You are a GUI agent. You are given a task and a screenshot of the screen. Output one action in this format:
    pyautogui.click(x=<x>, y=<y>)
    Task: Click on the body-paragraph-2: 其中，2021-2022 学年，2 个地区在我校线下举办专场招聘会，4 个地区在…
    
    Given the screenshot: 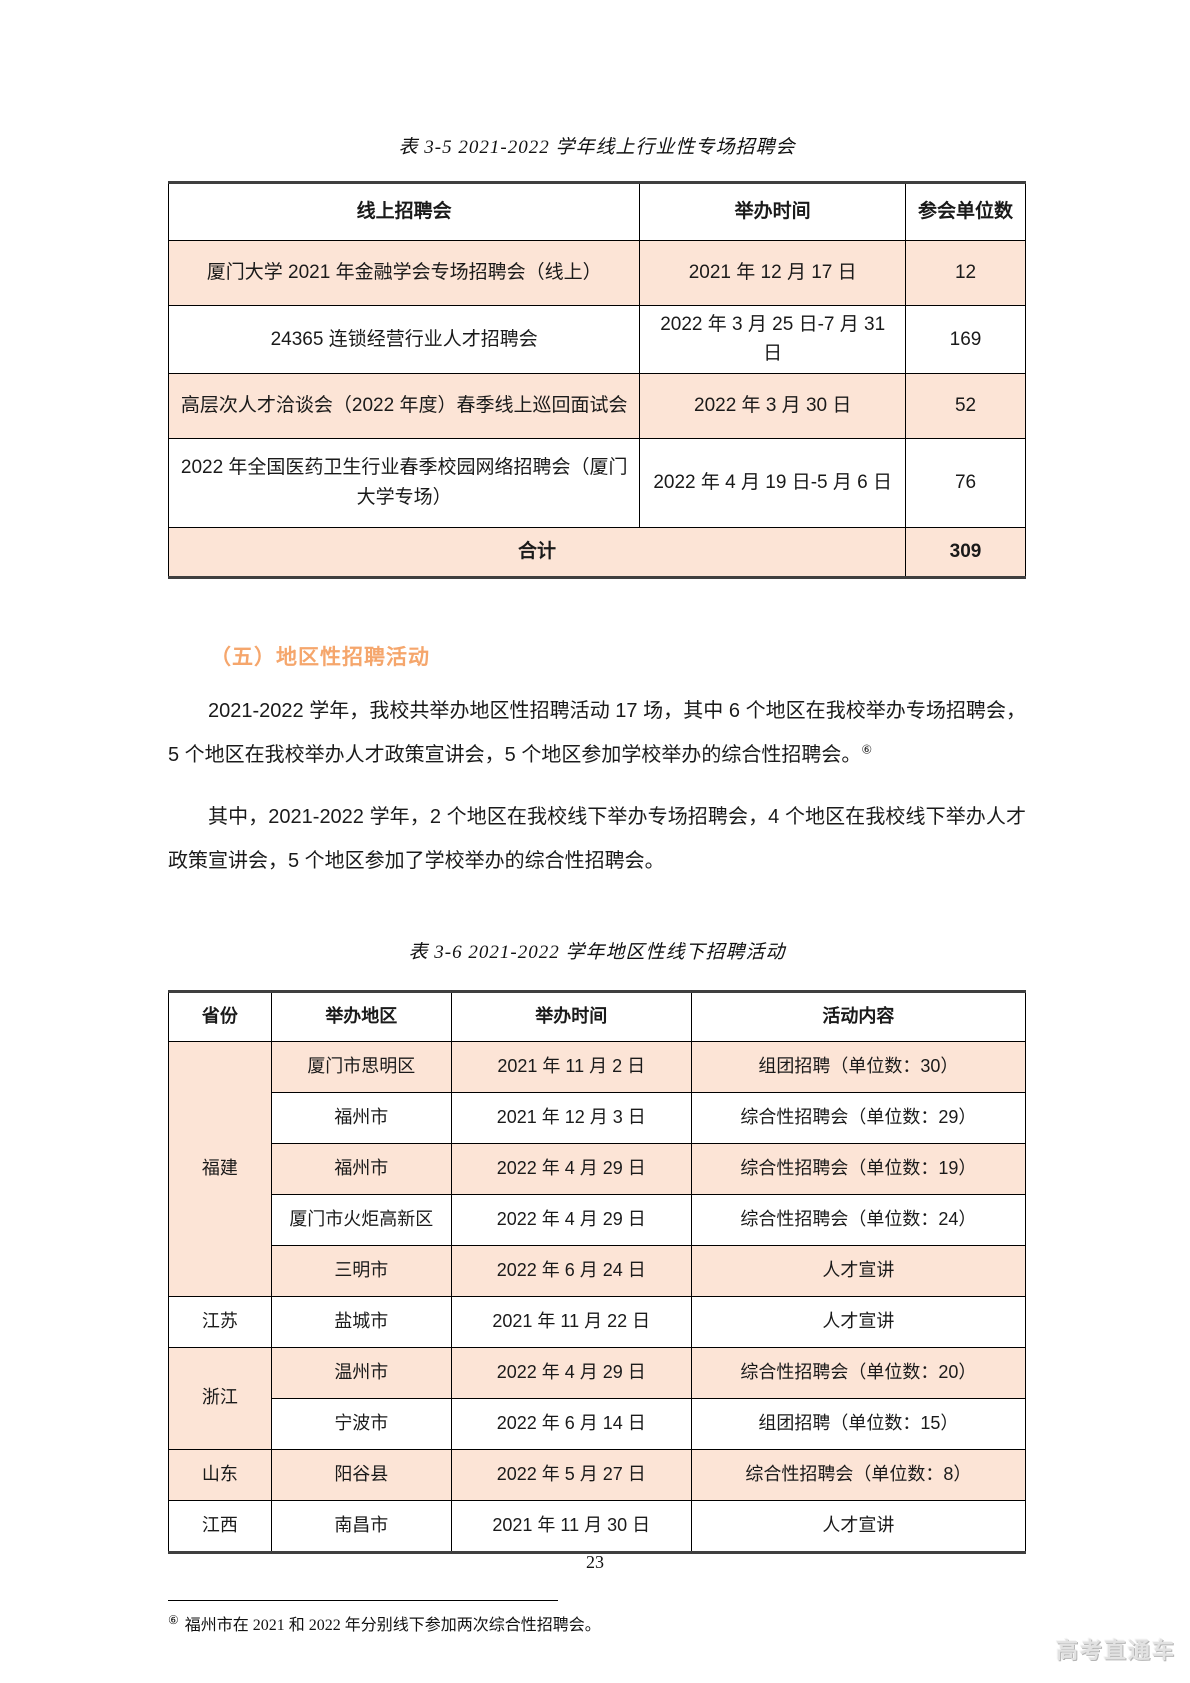 What is the action you would take?
    pyautogui.click(x=597, y=838)
    